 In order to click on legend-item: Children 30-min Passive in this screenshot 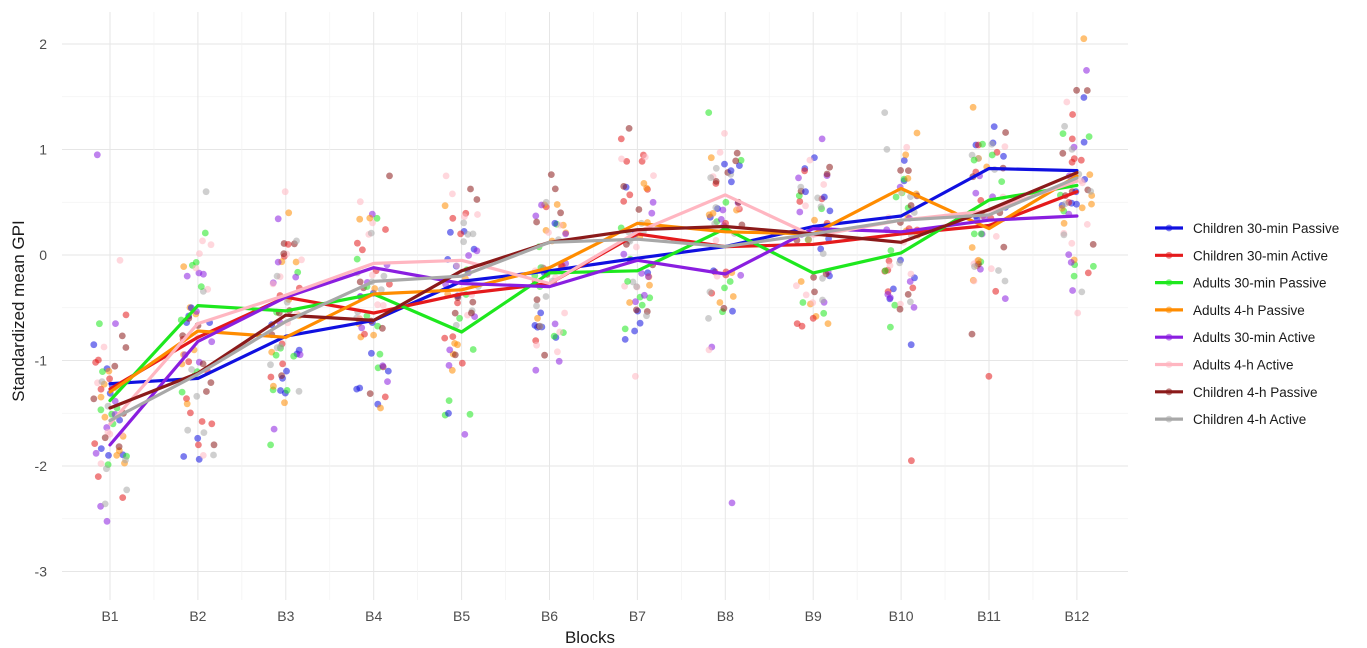, I will do `click(1247, 228)`.